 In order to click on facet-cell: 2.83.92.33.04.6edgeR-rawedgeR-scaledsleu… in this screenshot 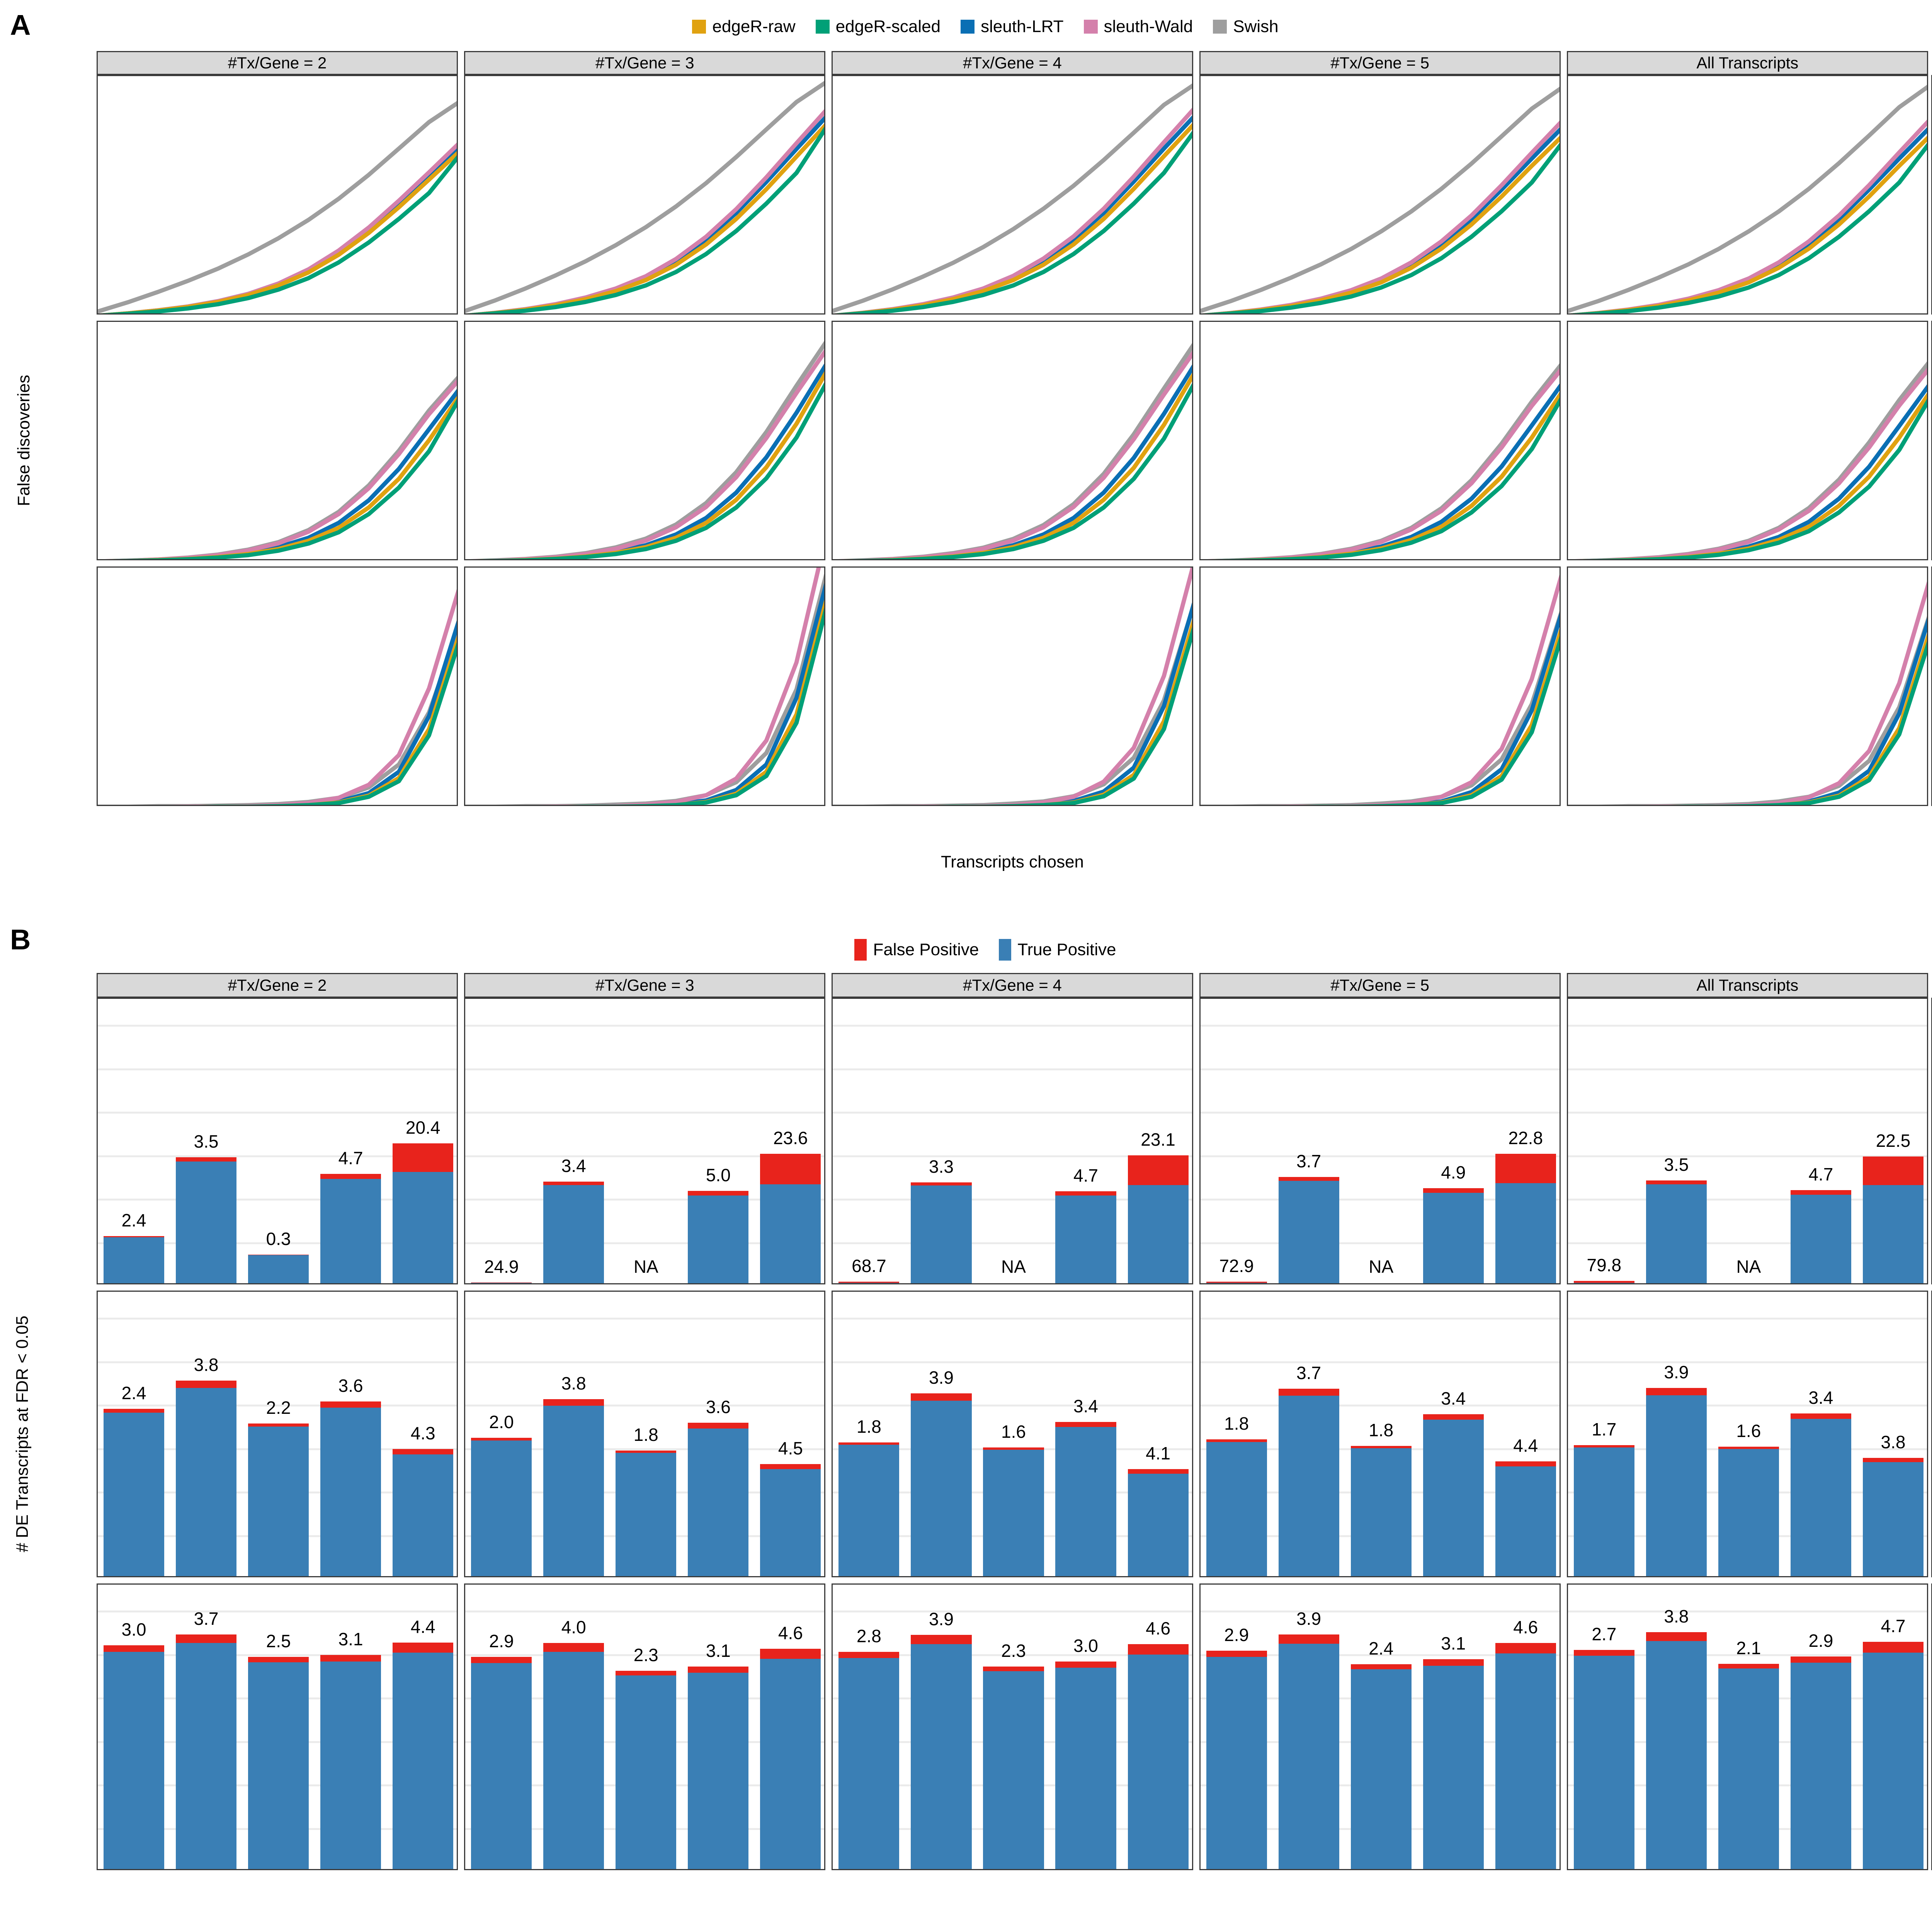, I will do `click(1013, 1727)`.